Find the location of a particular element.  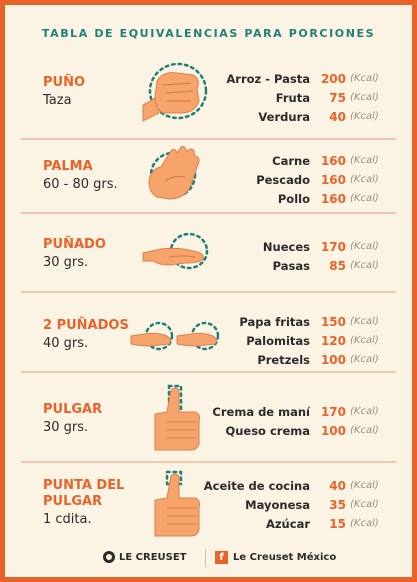

section-name: PALMA is located at coordinates (68, 166).